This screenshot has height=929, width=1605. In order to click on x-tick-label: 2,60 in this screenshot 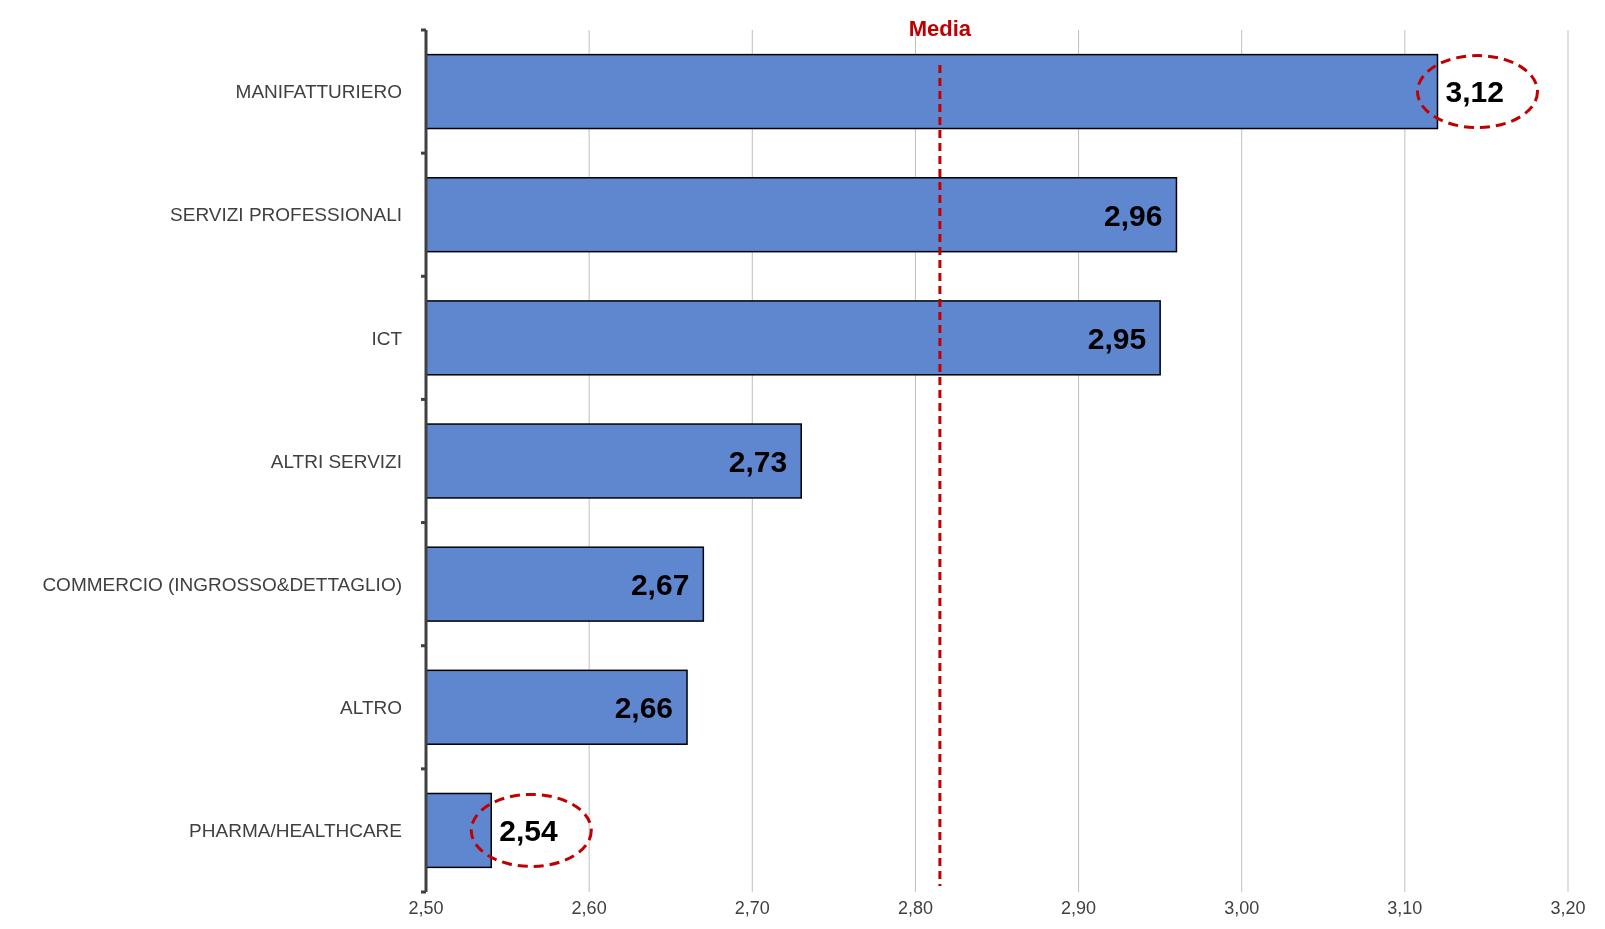, I will do `click(589, 908)`.